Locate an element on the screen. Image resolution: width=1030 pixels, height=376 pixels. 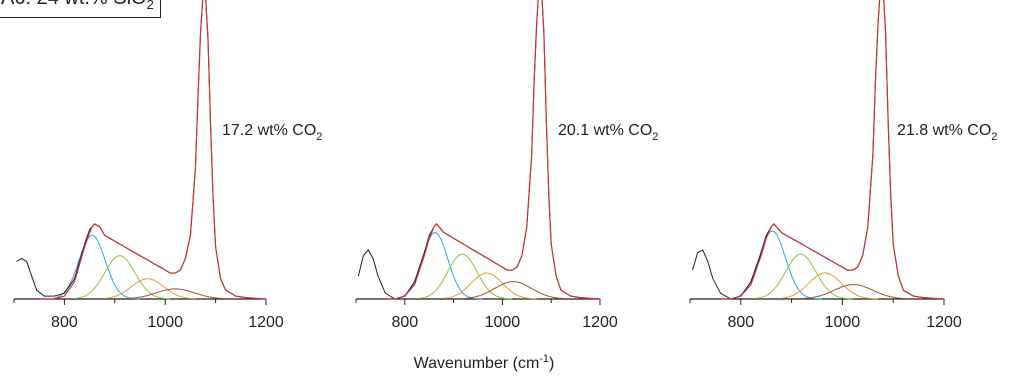
co2-annotation: 20.1 wt% CO2 is located at coordinates (608, 132).